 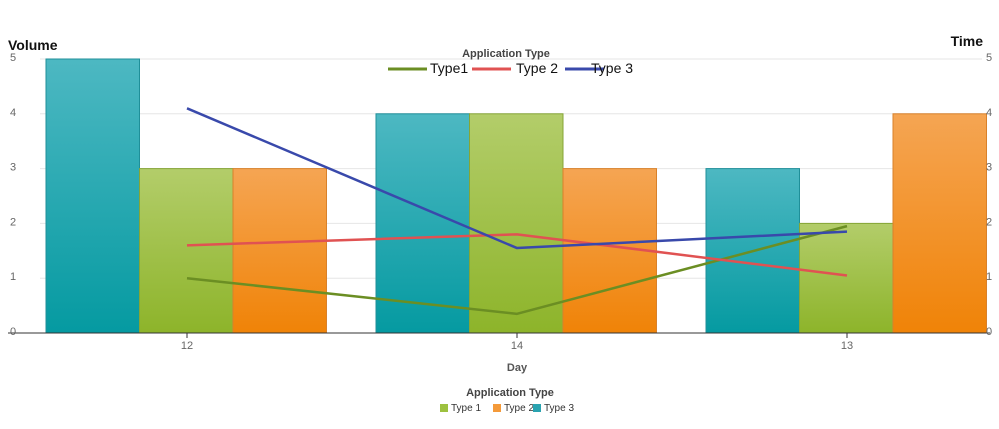 I want to click on legend-bottom-label: Type 1, so click(x=466, y=408).